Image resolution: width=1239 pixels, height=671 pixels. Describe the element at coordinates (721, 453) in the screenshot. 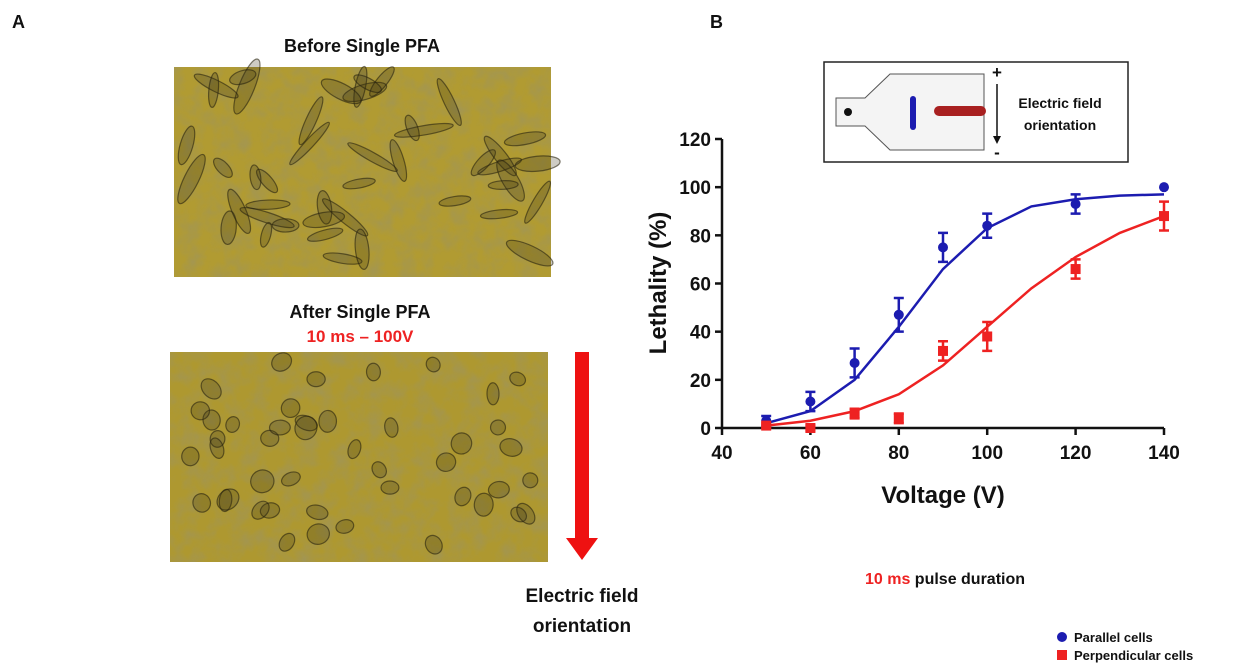

I see `x-tick-label: 40` at that location.